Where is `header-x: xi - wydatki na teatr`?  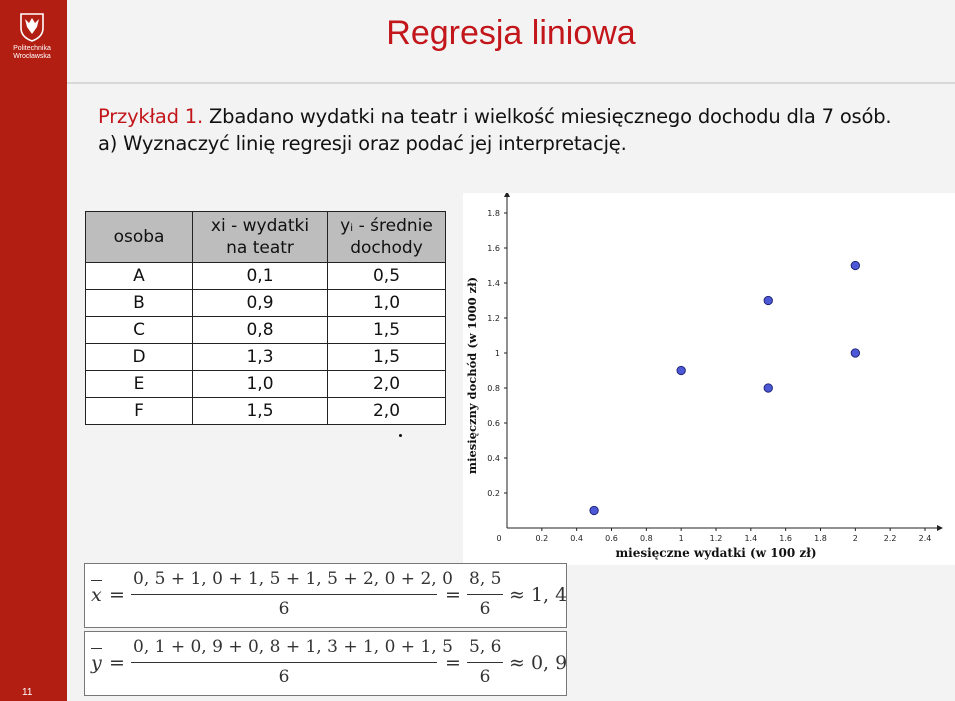 header-x: xi - wydatki na teatr is located at coordinates (260, 237).